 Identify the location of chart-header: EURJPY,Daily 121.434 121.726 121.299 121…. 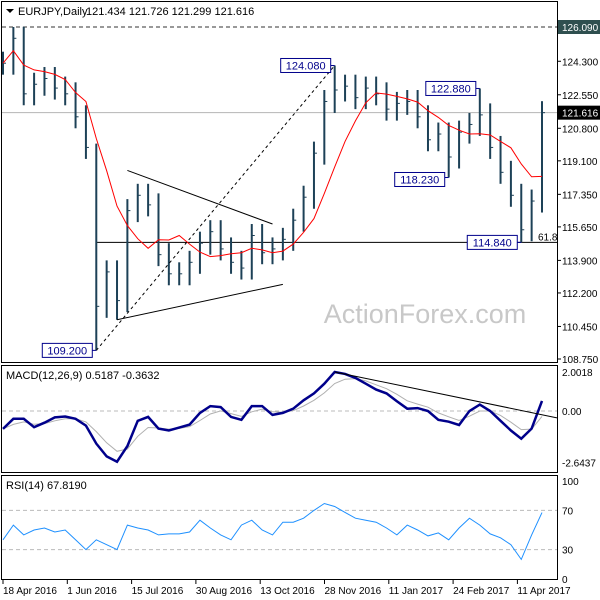
(130, 12).